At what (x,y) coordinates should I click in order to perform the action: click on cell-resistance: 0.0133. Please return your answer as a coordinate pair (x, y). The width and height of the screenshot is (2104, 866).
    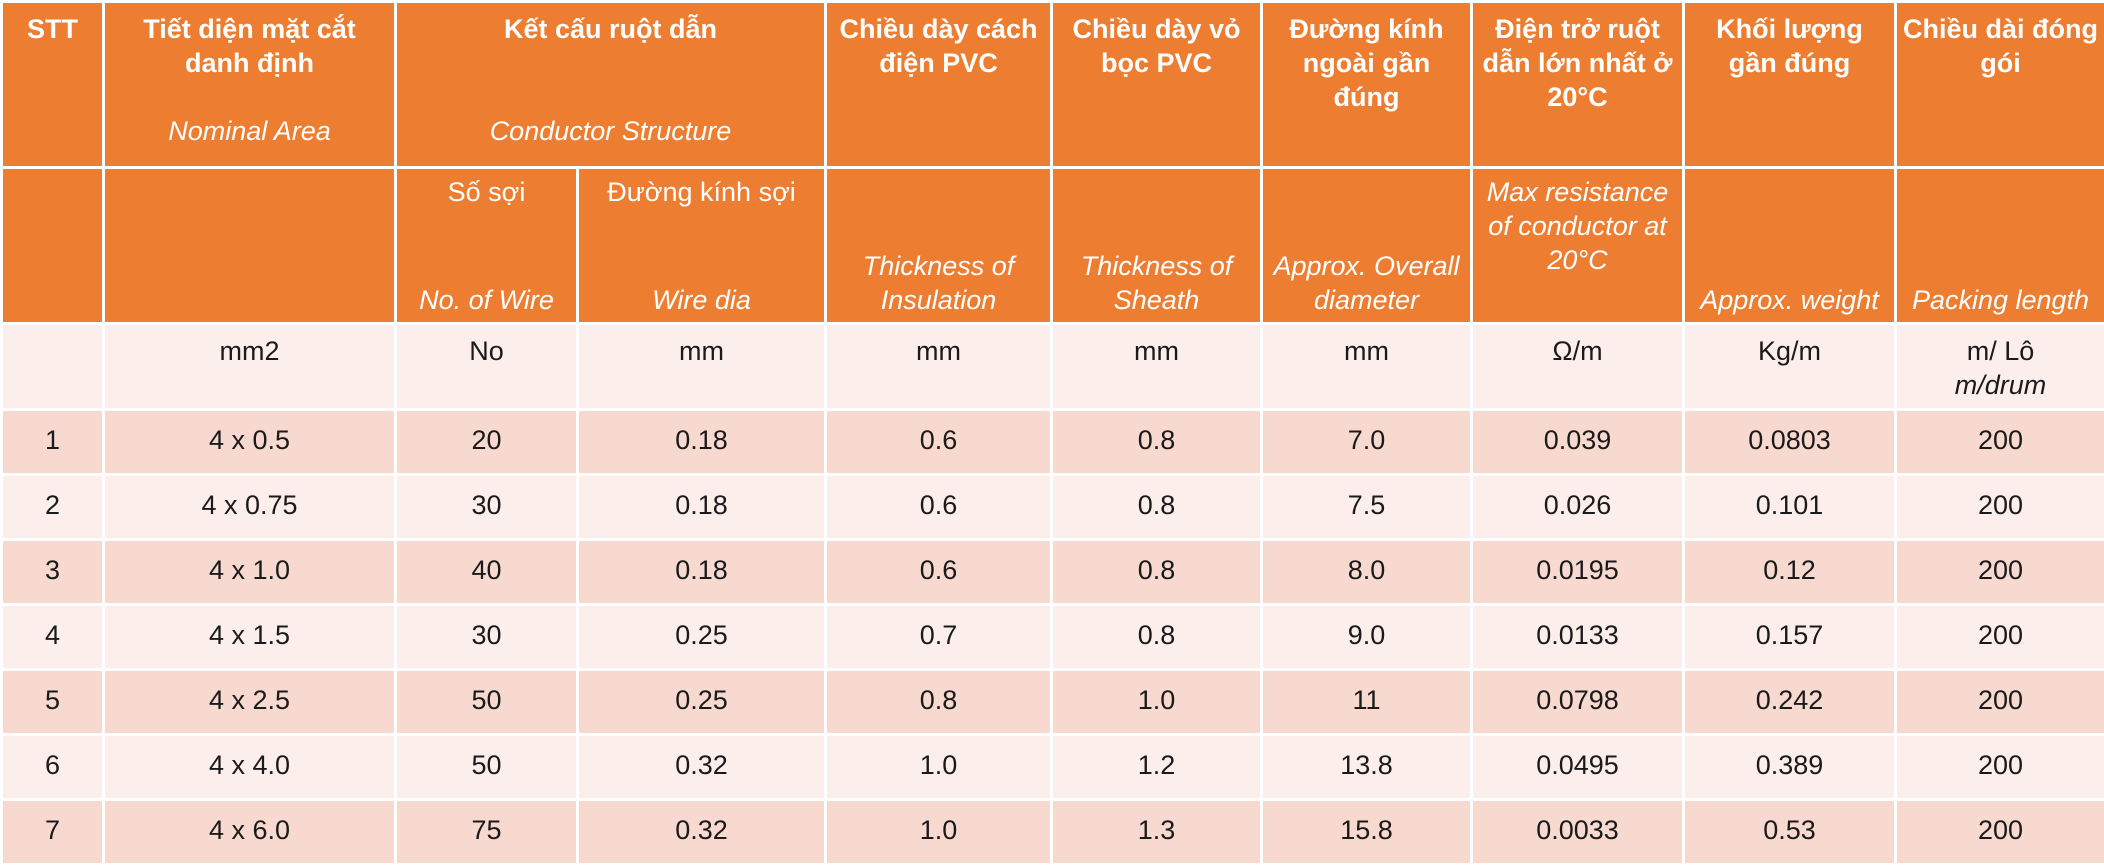
    Looking at the image, I should click on (1578, 637).